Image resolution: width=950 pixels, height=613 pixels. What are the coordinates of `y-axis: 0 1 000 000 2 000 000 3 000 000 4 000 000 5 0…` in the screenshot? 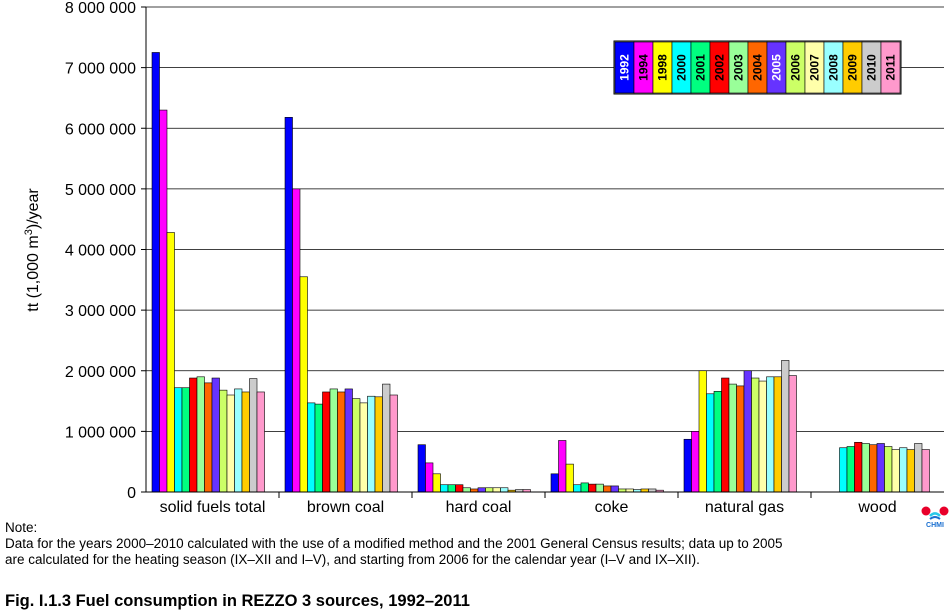 It's located at (106, 251).